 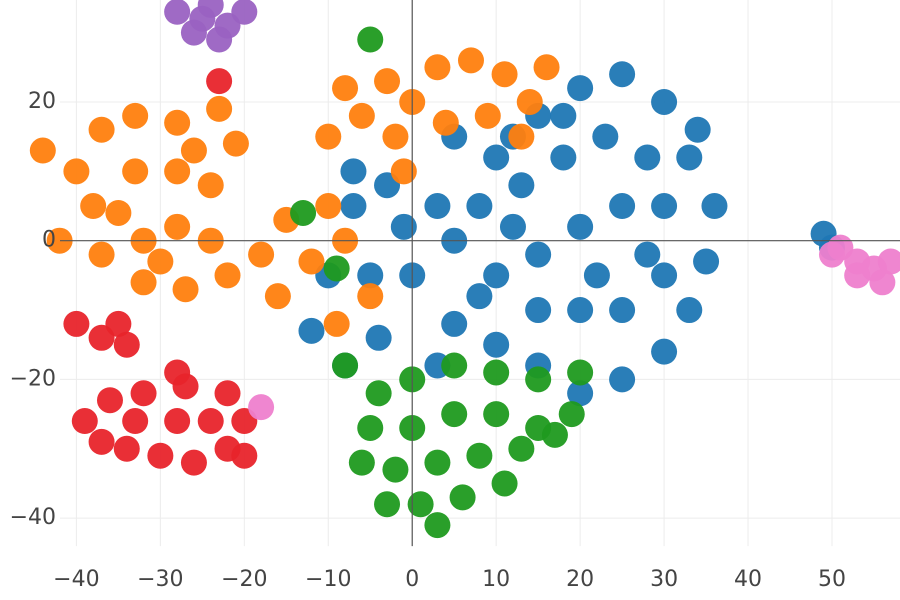 What do you see at coordinates (496, 579) in the screenshot?
I see `x-tick-label: 10` at bounding box center [496, 579].